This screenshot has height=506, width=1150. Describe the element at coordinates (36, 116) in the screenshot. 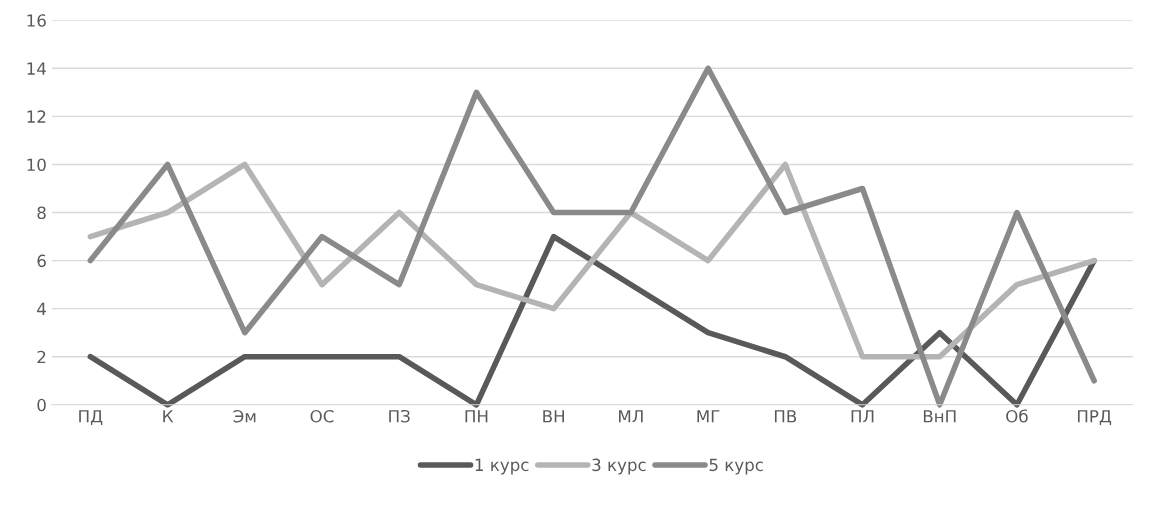

I see `y-tick-label: 12` at that location.